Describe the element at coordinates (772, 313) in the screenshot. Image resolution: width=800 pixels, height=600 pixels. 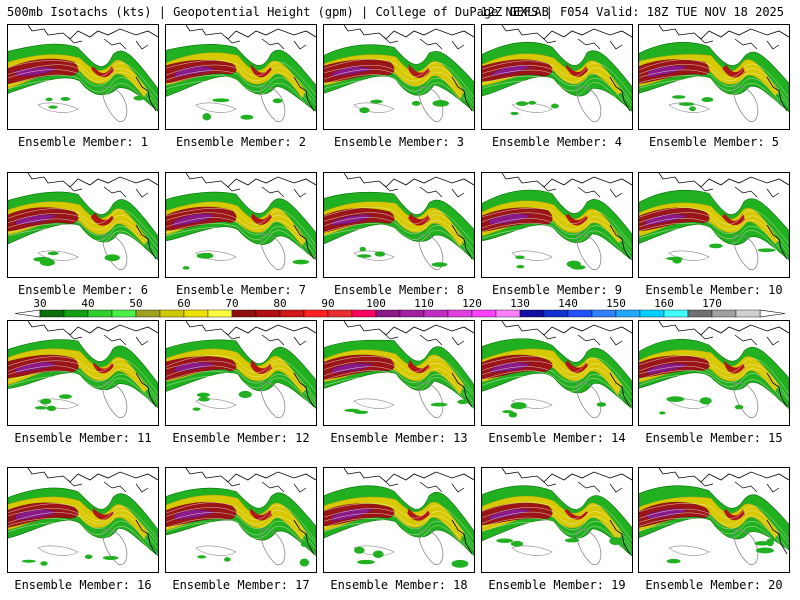
I see `colorbar-right-arrow` at that location.